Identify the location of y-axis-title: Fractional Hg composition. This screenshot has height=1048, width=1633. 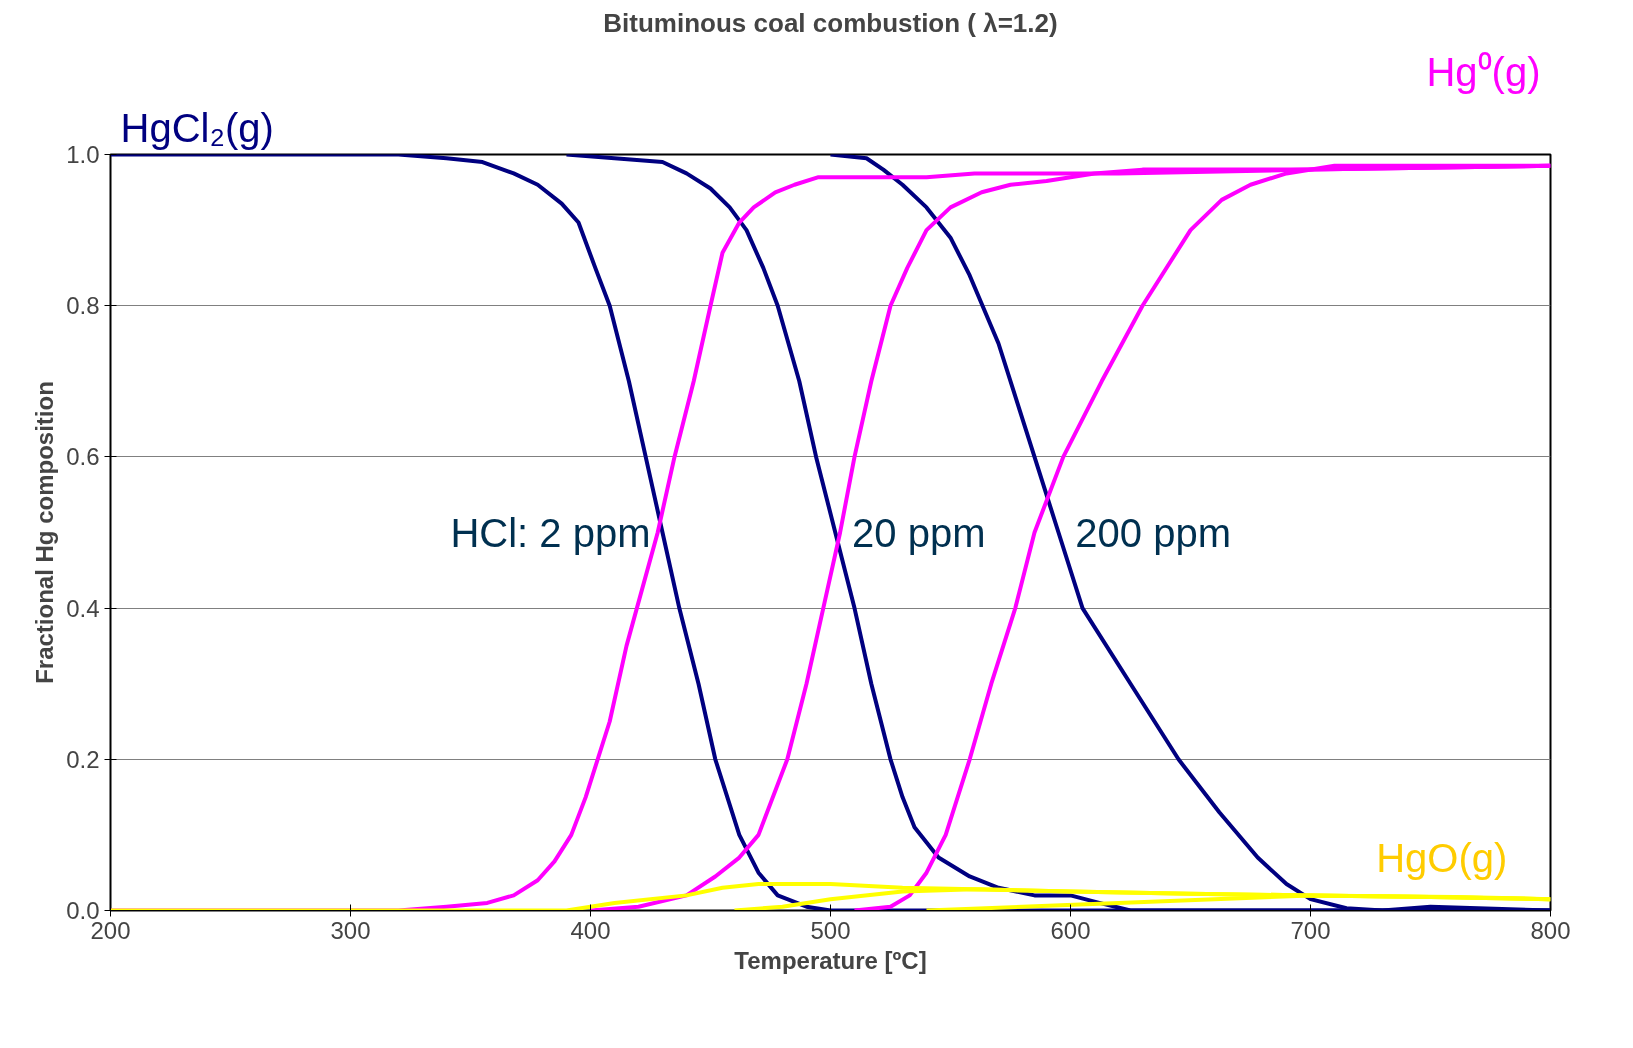
(45, 532).